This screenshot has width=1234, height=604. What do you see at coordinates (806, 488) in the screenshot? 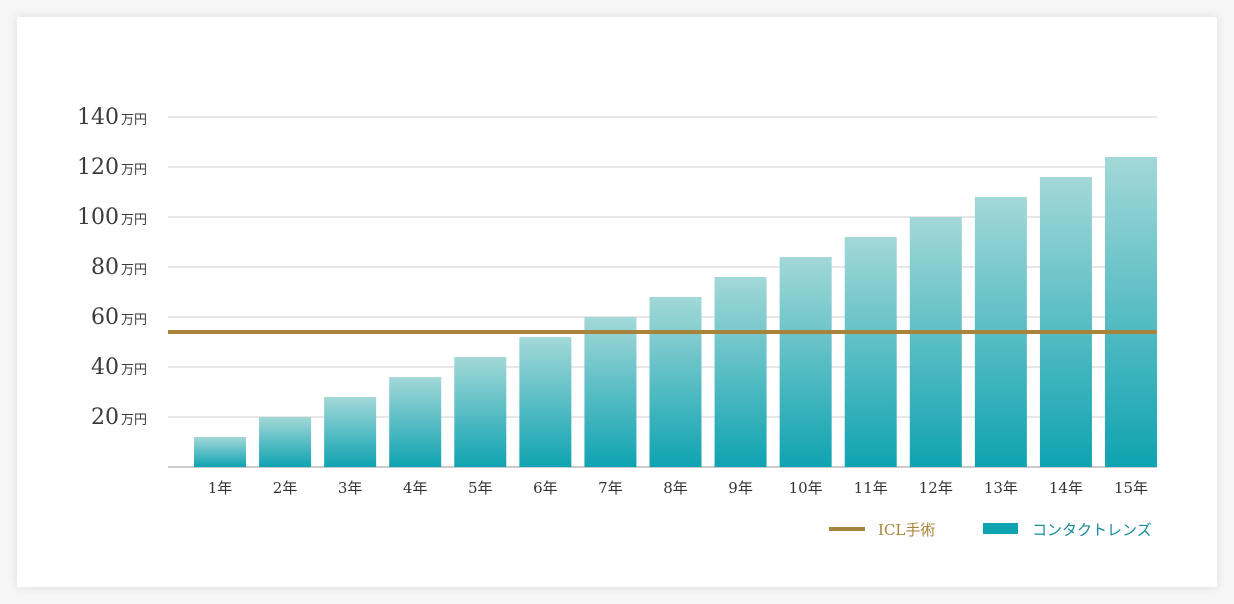
I see `x-tick-label: 10年` at bounding box center [806, 488].